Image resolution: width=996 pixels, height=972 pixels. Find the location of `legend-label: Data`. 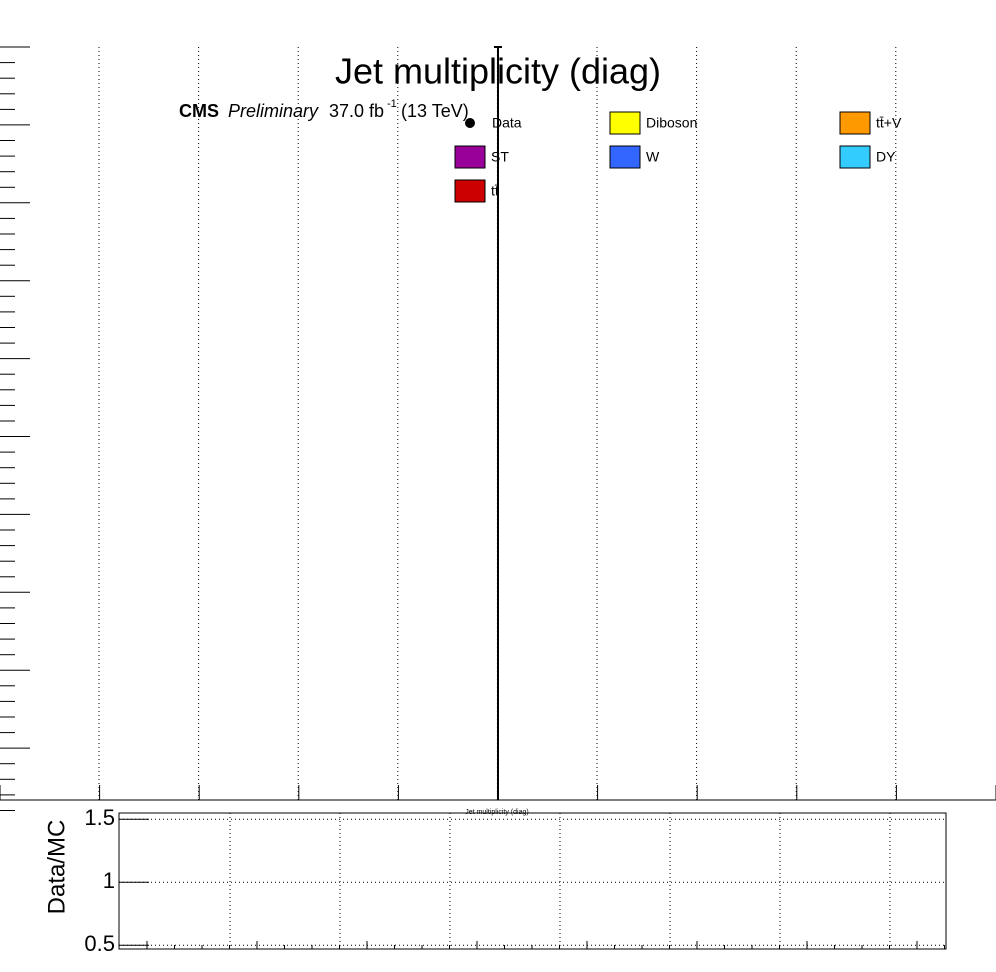

legend-label: Data is located at coordinates (507, 123).